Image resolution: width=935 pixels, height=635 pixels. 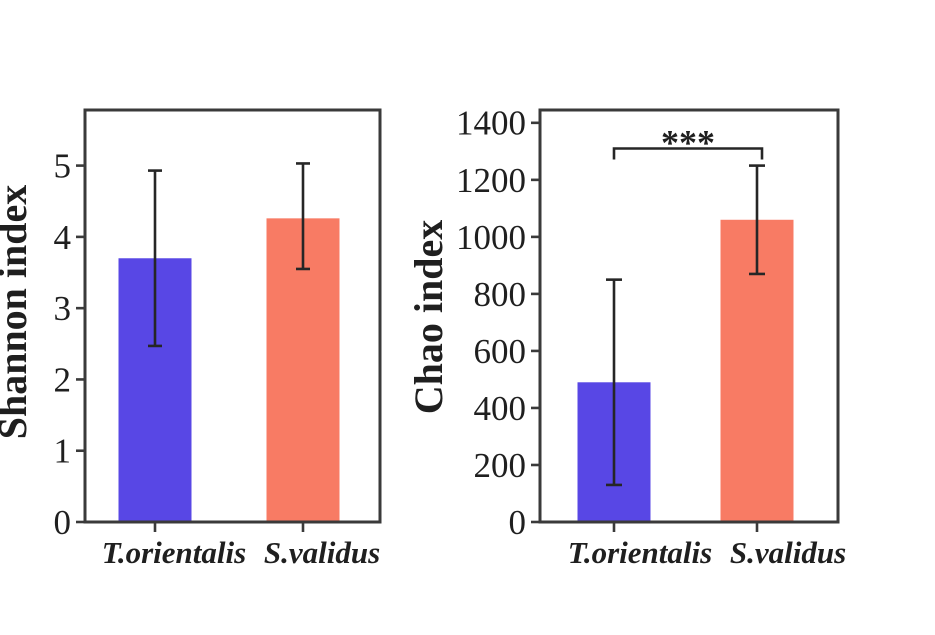 What do you see at coordinates (63, 165) in the screenshot?
I see `y-tick-label: 5` at bounding box center [63, 165].